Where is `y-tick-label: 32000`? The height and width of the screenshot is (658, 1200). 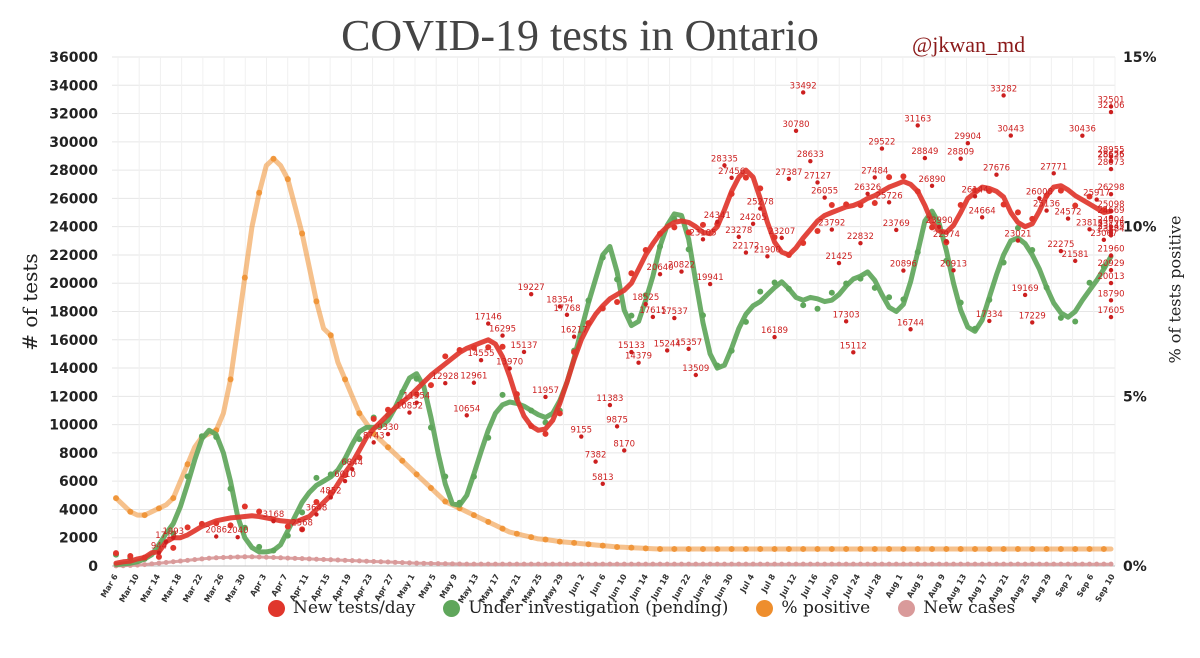
y-tick-label: 32000 is located at coordinates (73, 115).